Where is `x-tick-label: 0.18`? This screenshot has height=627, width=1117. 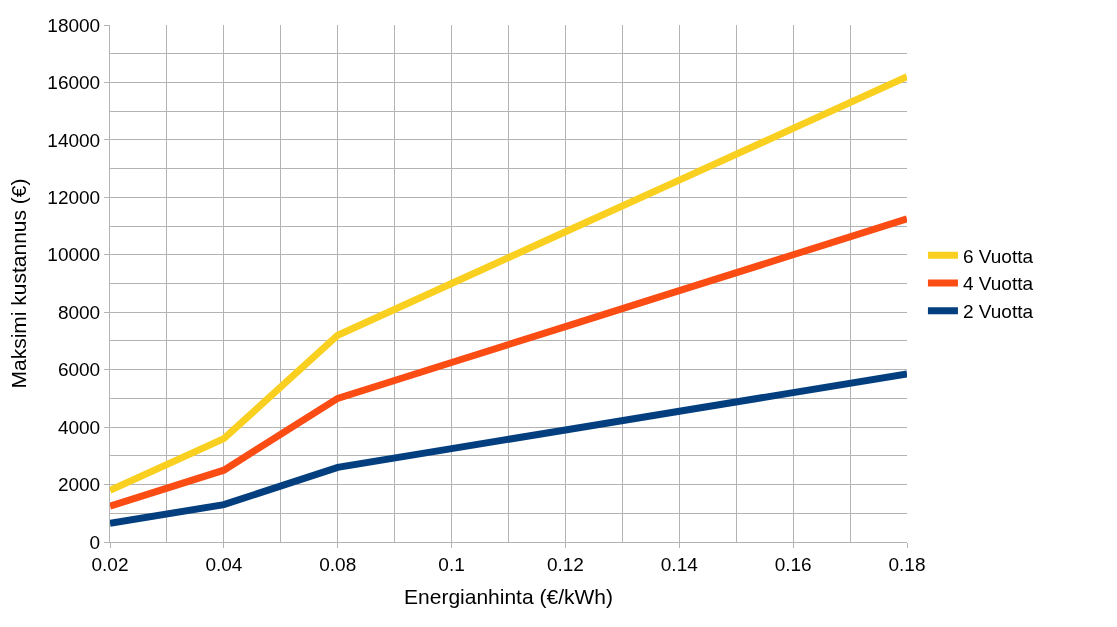
x-tick-label: 0.18 is located at coordinates (907, 564).